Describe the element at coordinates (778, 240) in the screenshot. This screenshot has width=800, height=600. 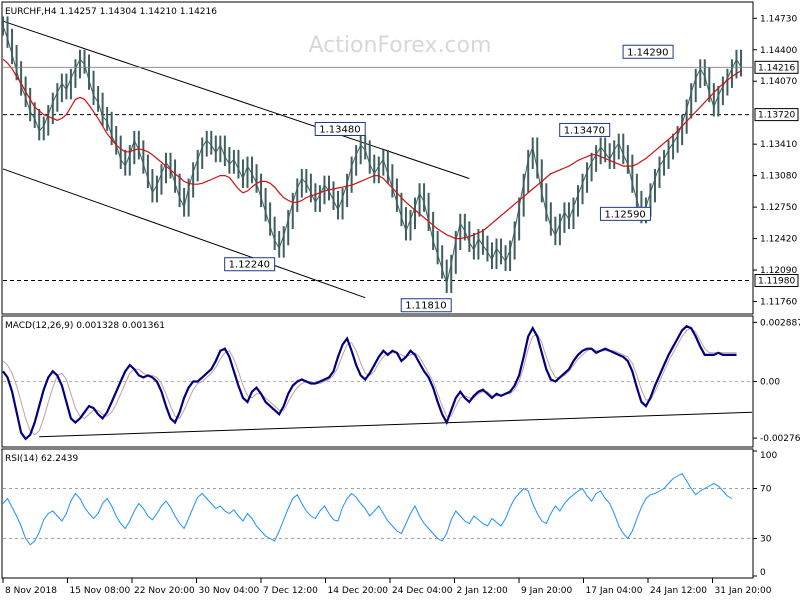
I see `price-y-tick-label: 1.12420` at that location.